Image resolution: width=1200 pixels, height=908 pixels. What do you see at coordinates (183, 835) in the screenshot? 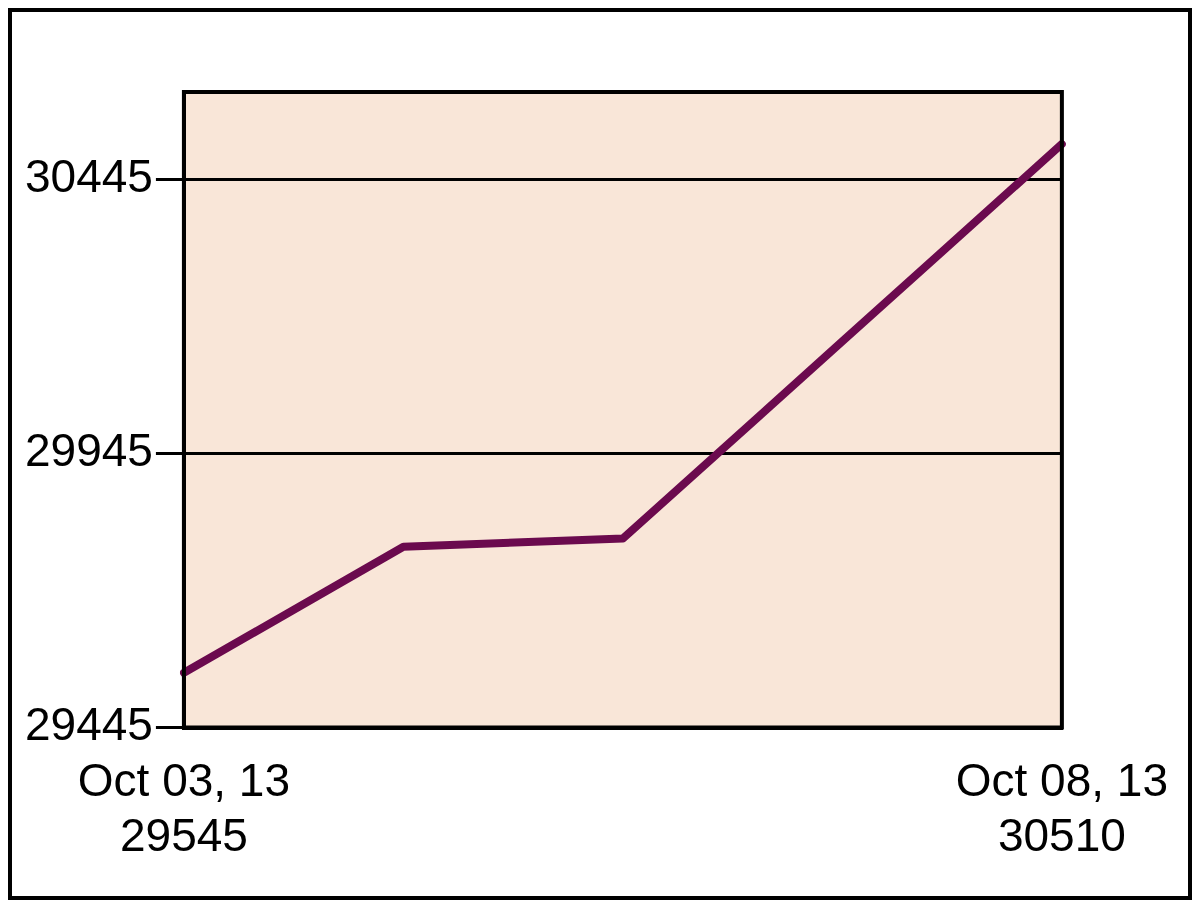
I see `data-label: 29545` at bounding box center [183, 835].